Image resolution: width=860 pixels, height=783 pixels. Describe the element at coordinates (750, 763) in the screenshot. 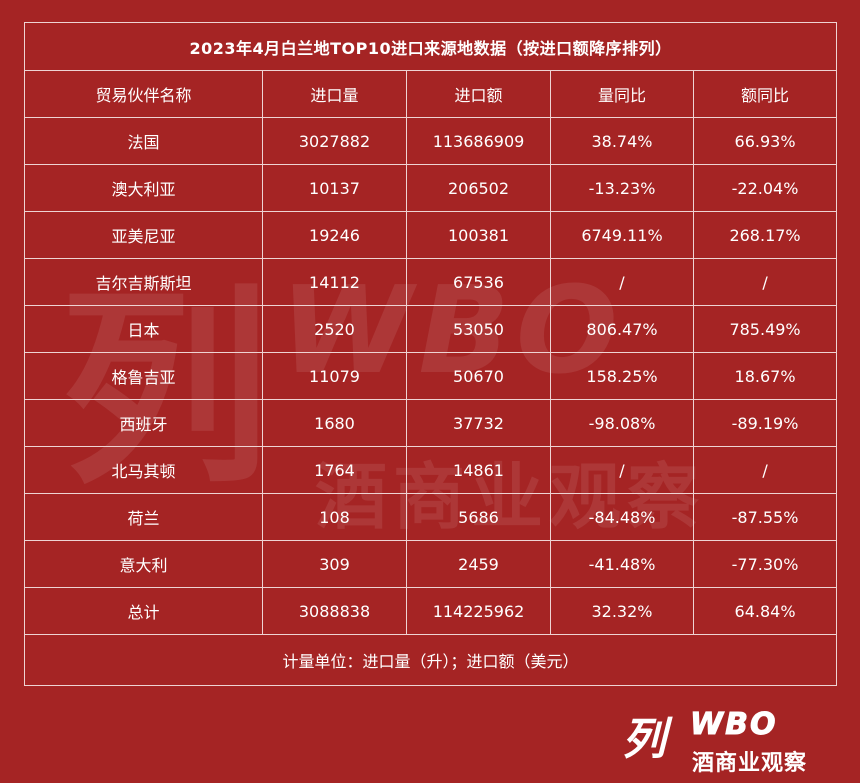

I see `brand-logo-subtitle: 酒商业观察` at that location.